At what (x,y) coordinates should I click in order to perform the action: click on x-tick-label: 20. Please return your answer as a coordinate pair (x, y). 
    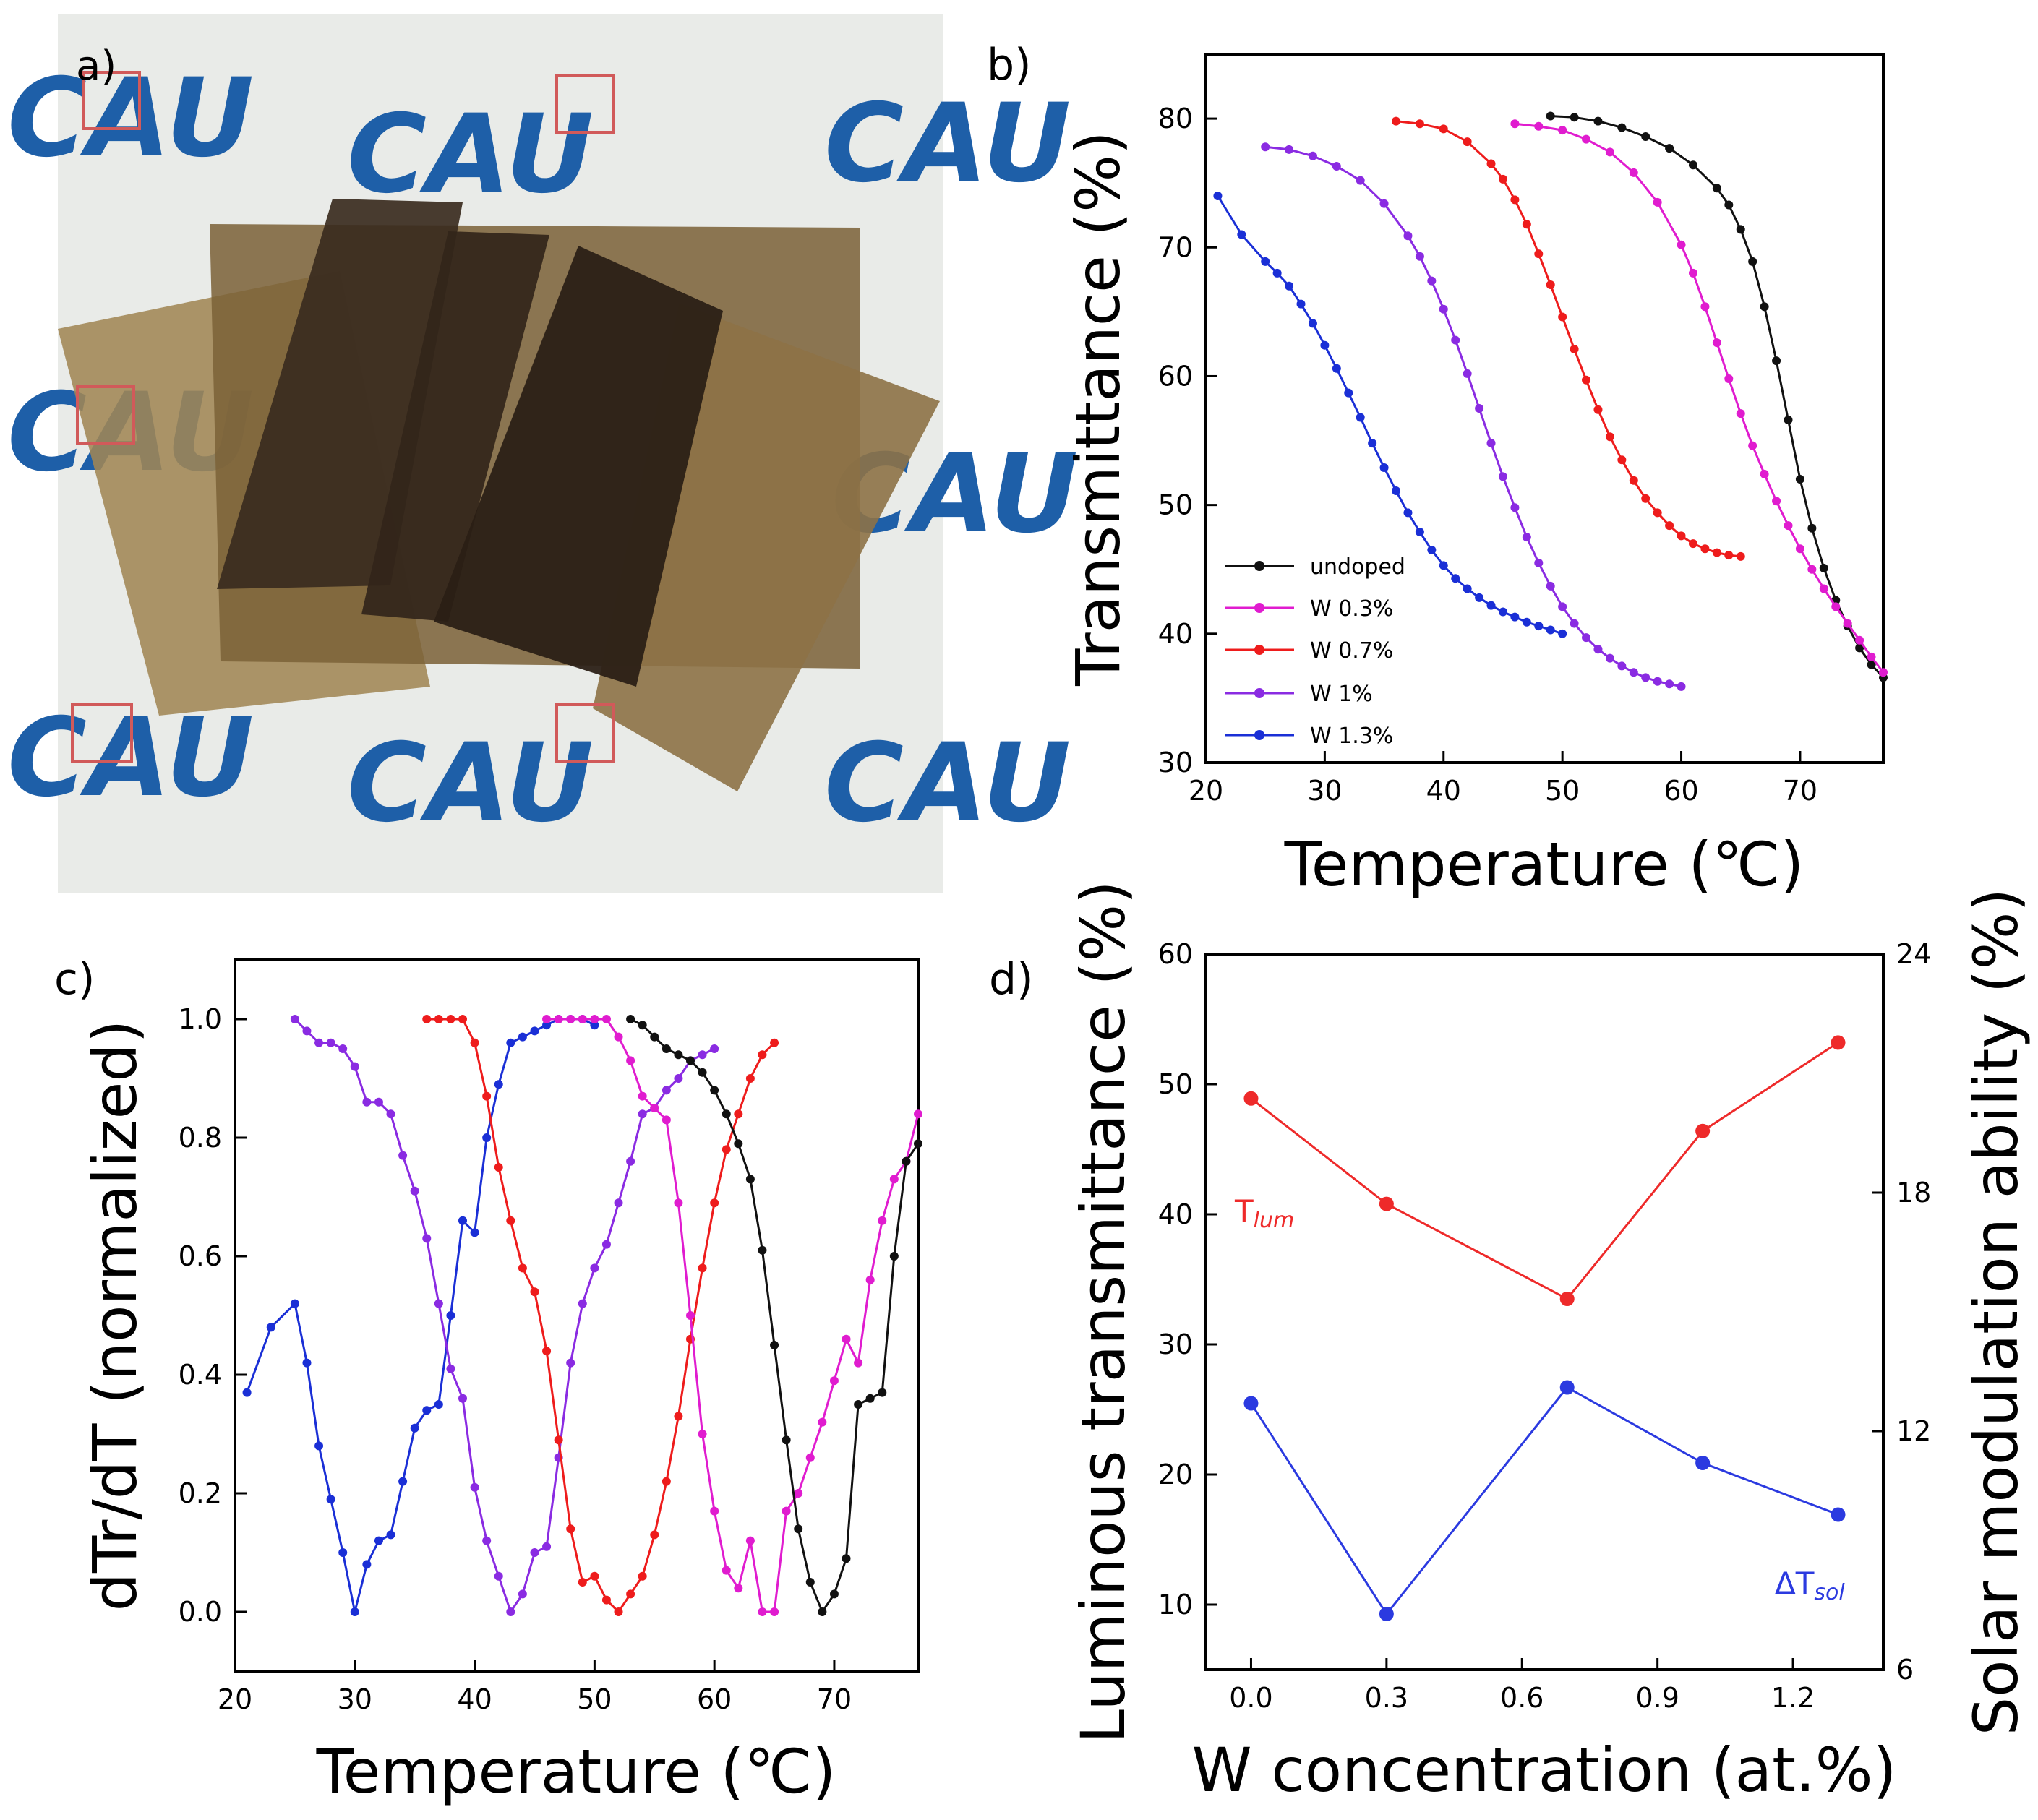
    Looking at the image, I should click on (1206, 791).